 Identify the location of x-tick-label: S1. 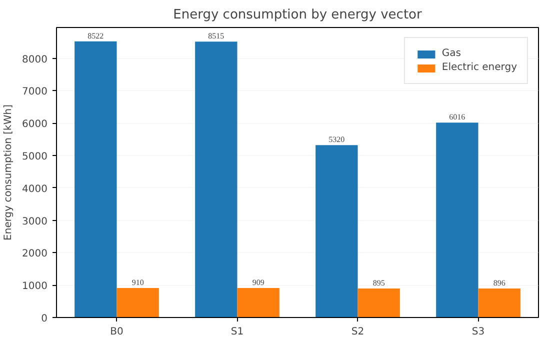
(237, 332).